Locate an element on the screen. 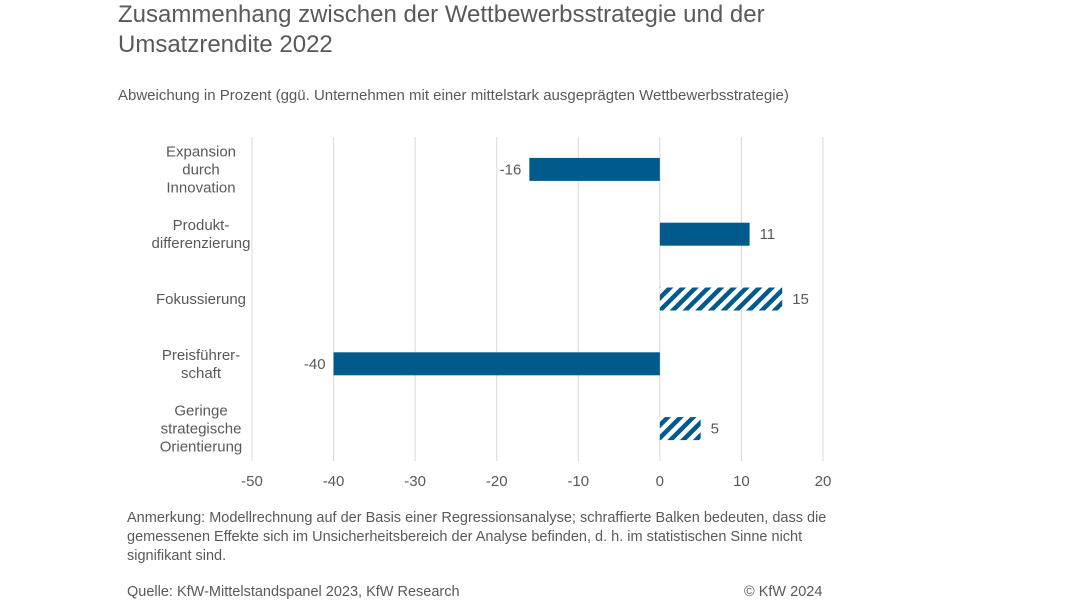 This screenshot has width=1080, height=608. x-tick-label: 20 is located at coordinates (823, 481).